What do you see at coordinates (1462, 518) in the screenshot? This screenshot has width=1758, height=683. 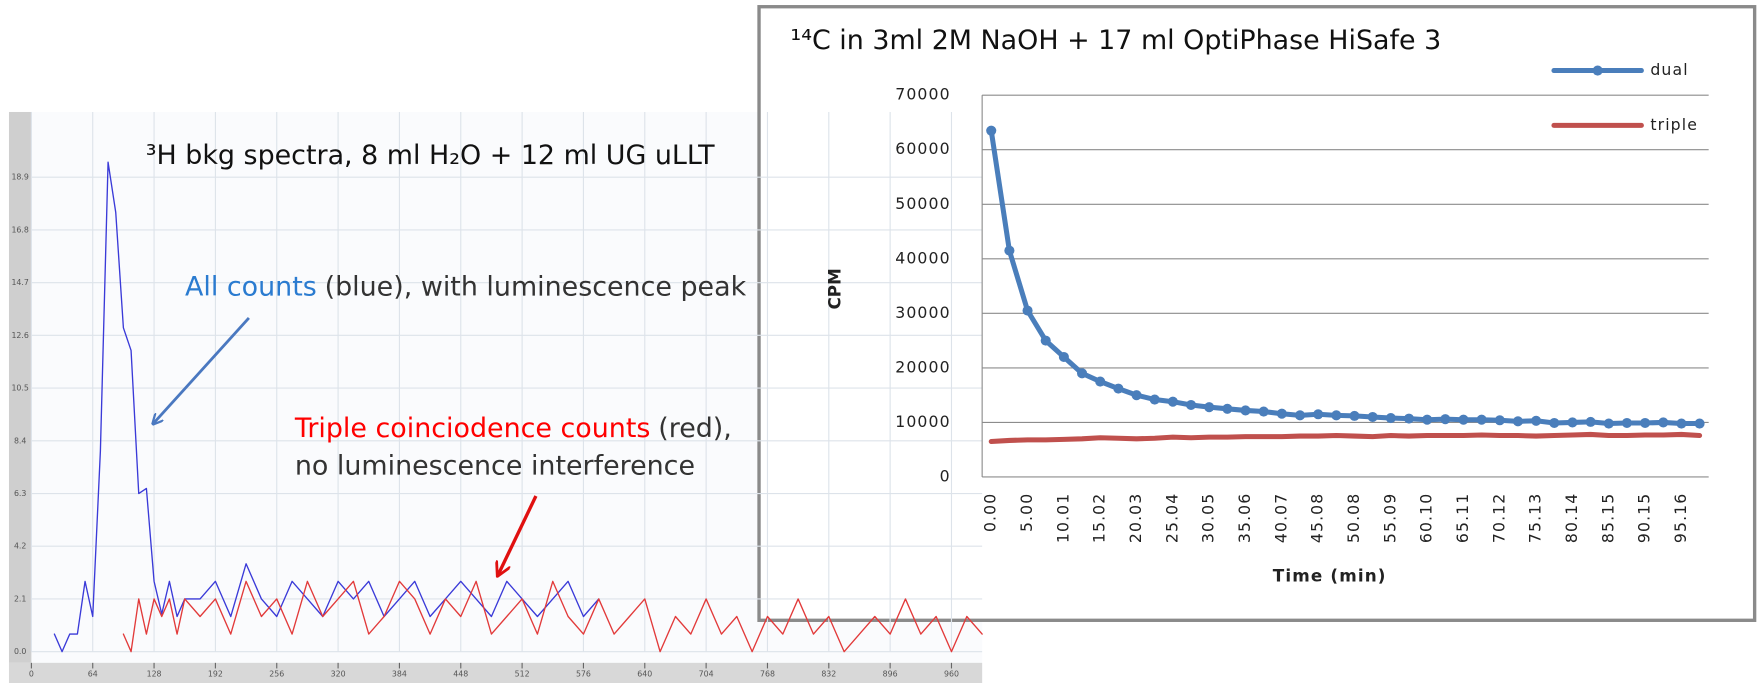 I see `x-tick-label: 65.11` at bounding box center [1462, 518].